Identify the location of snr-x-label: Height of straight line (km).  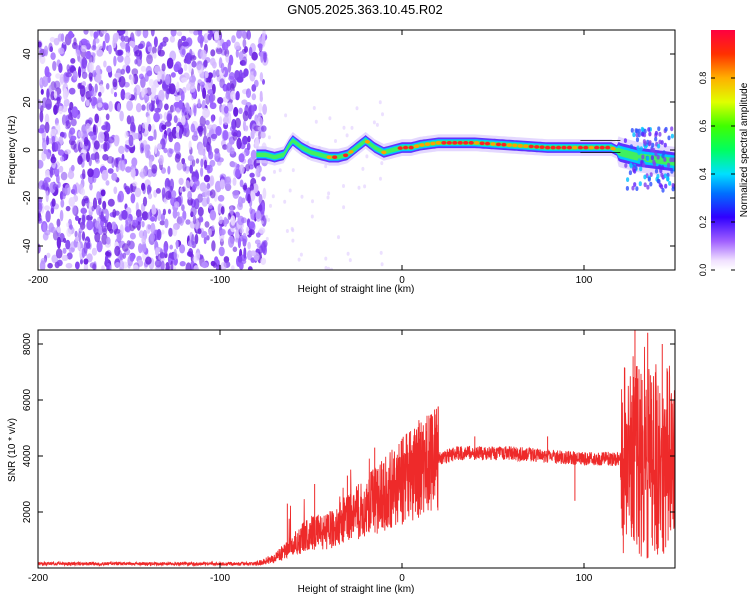
(356, 589).